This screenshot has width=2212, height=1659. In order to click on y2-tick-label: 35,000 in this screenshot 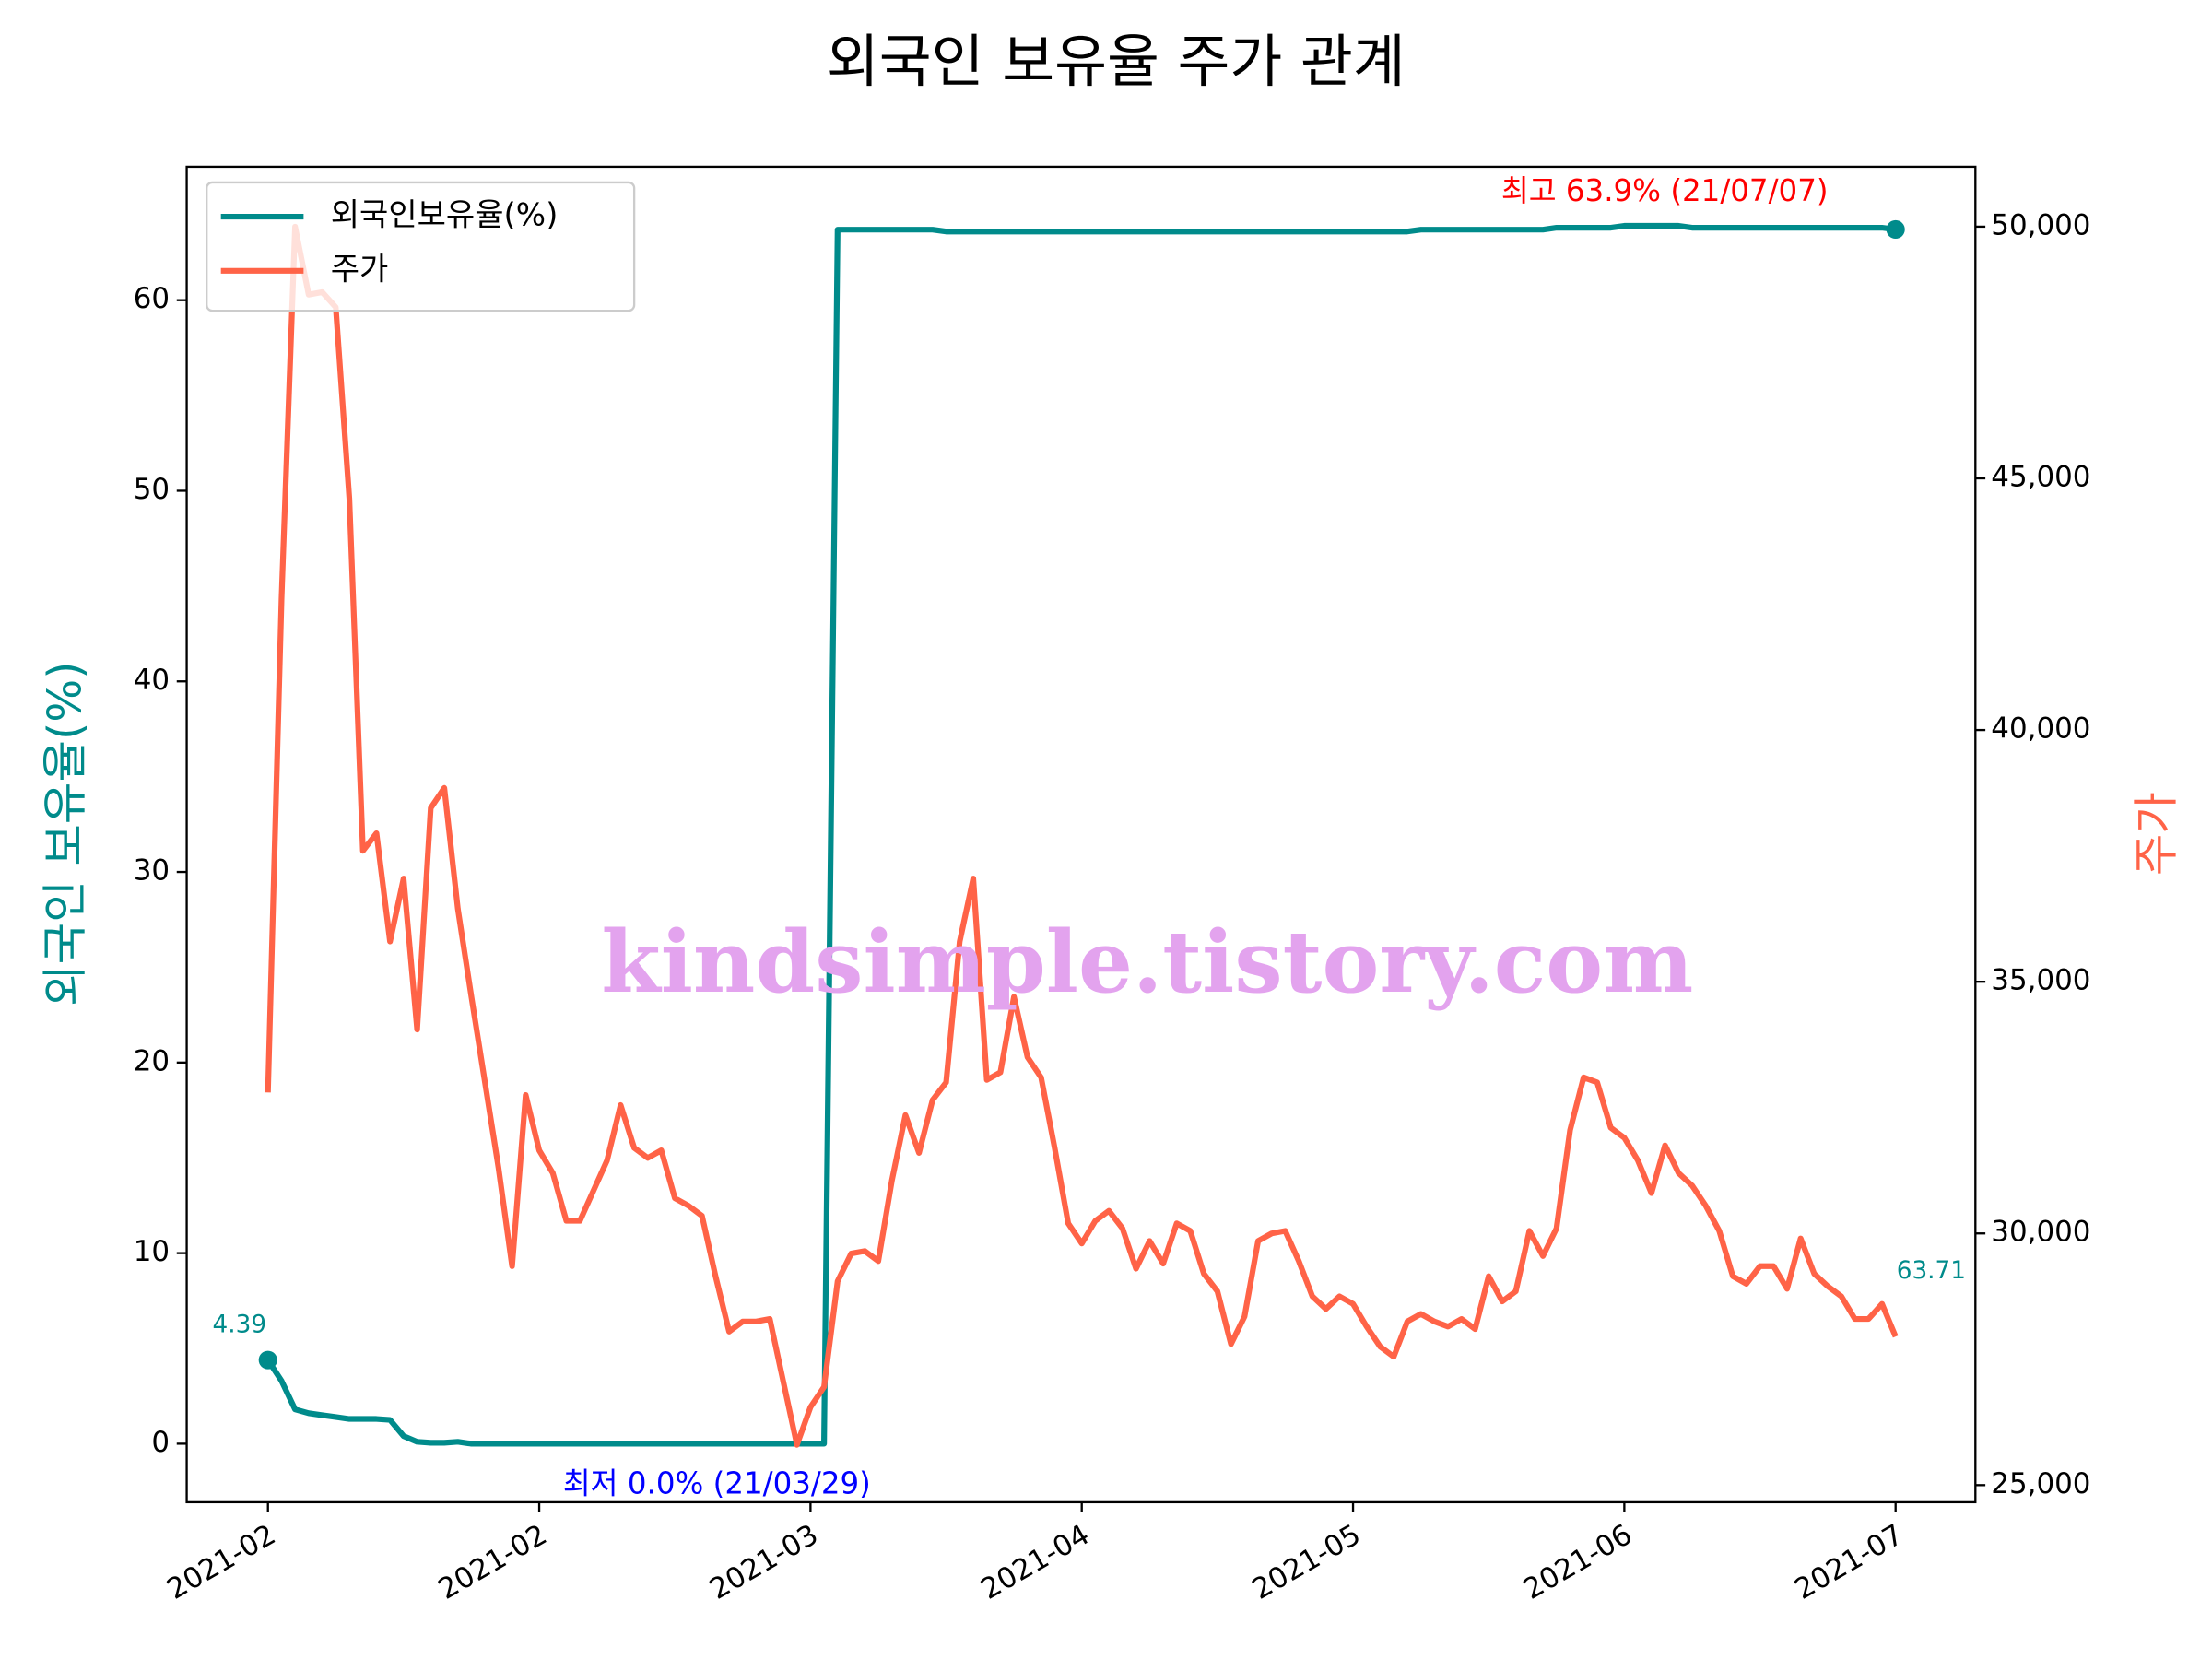, I will do `click(2040, 980)`.